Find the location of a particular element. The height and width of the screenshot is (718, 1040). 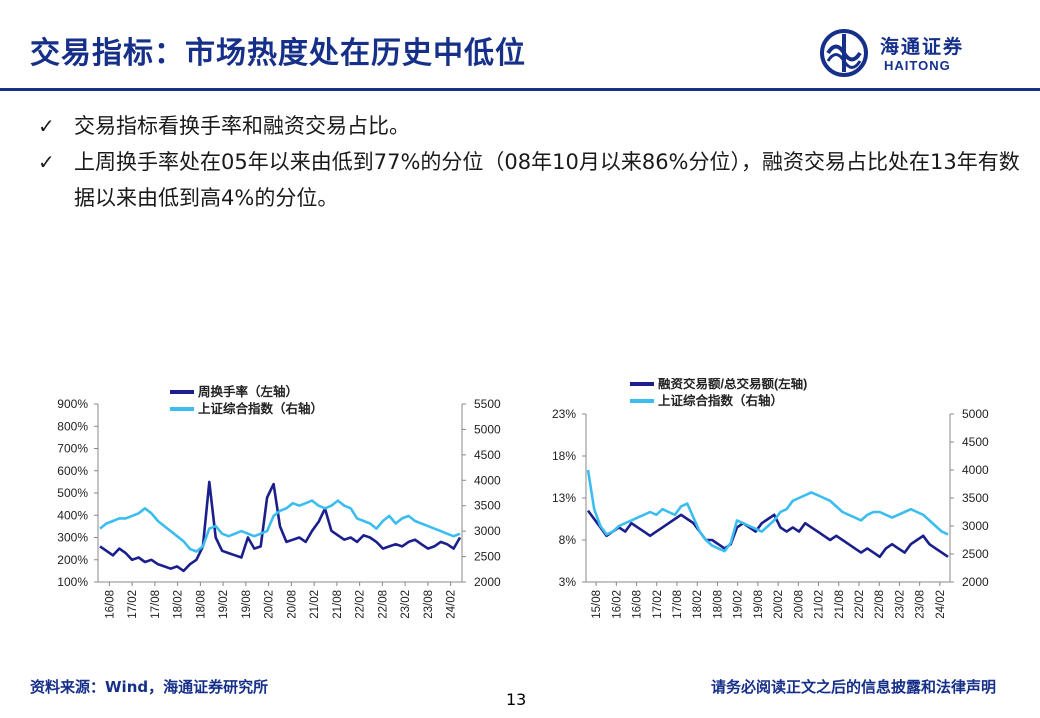

left-axis-tick-label: 200% is located at coordinates (72, 560).